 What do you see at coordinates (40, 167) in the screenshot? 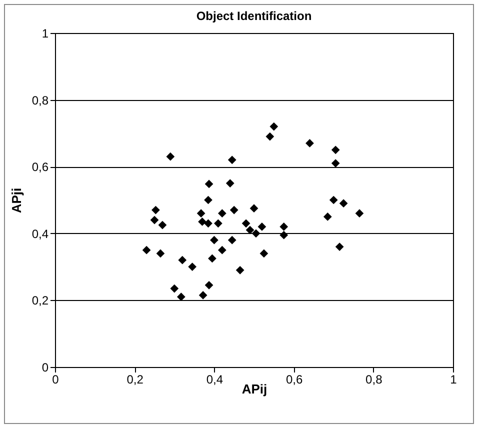
I see `y-tick-label: 0,6` at bounding box center [40, 167].